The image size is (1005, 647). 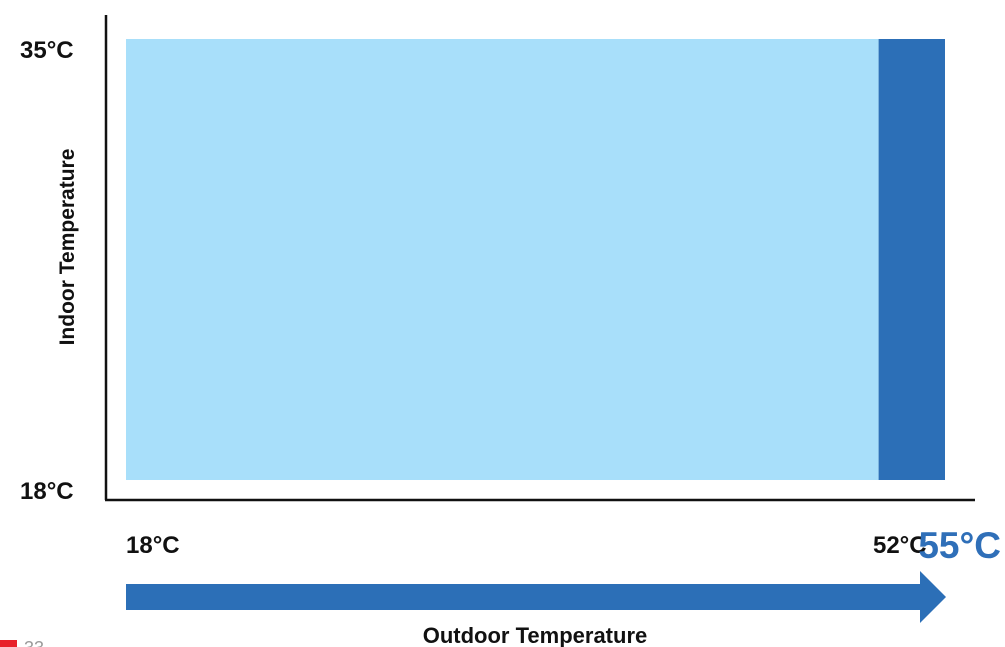 What do you see at coordinates (67, 247) in the screenshot?
I see `y-axis-title: Indoor Temperature` at bounding box center [67, 247].